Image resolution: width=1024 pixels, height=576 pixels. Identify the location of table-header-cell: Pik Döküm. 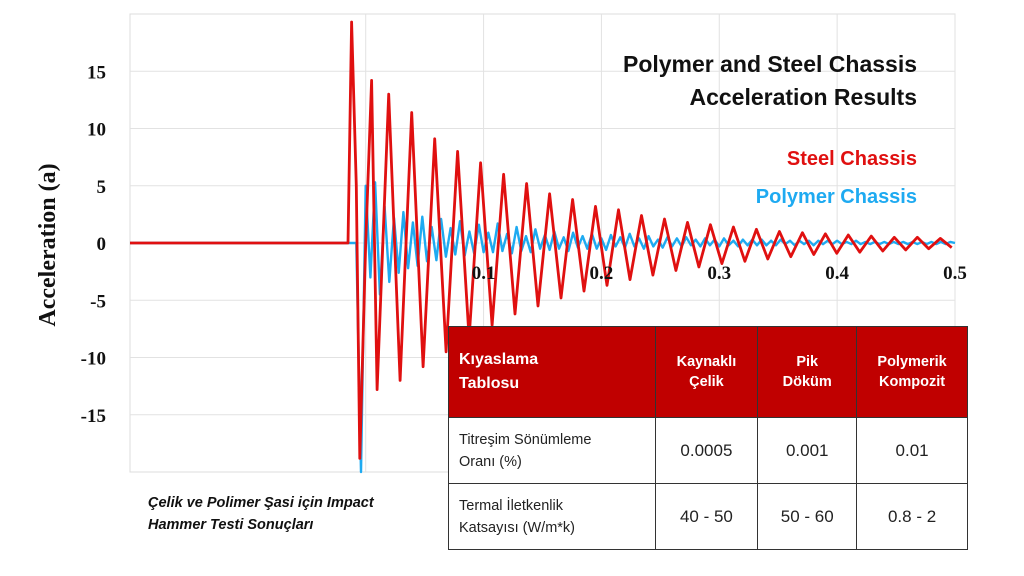
(807, 372).